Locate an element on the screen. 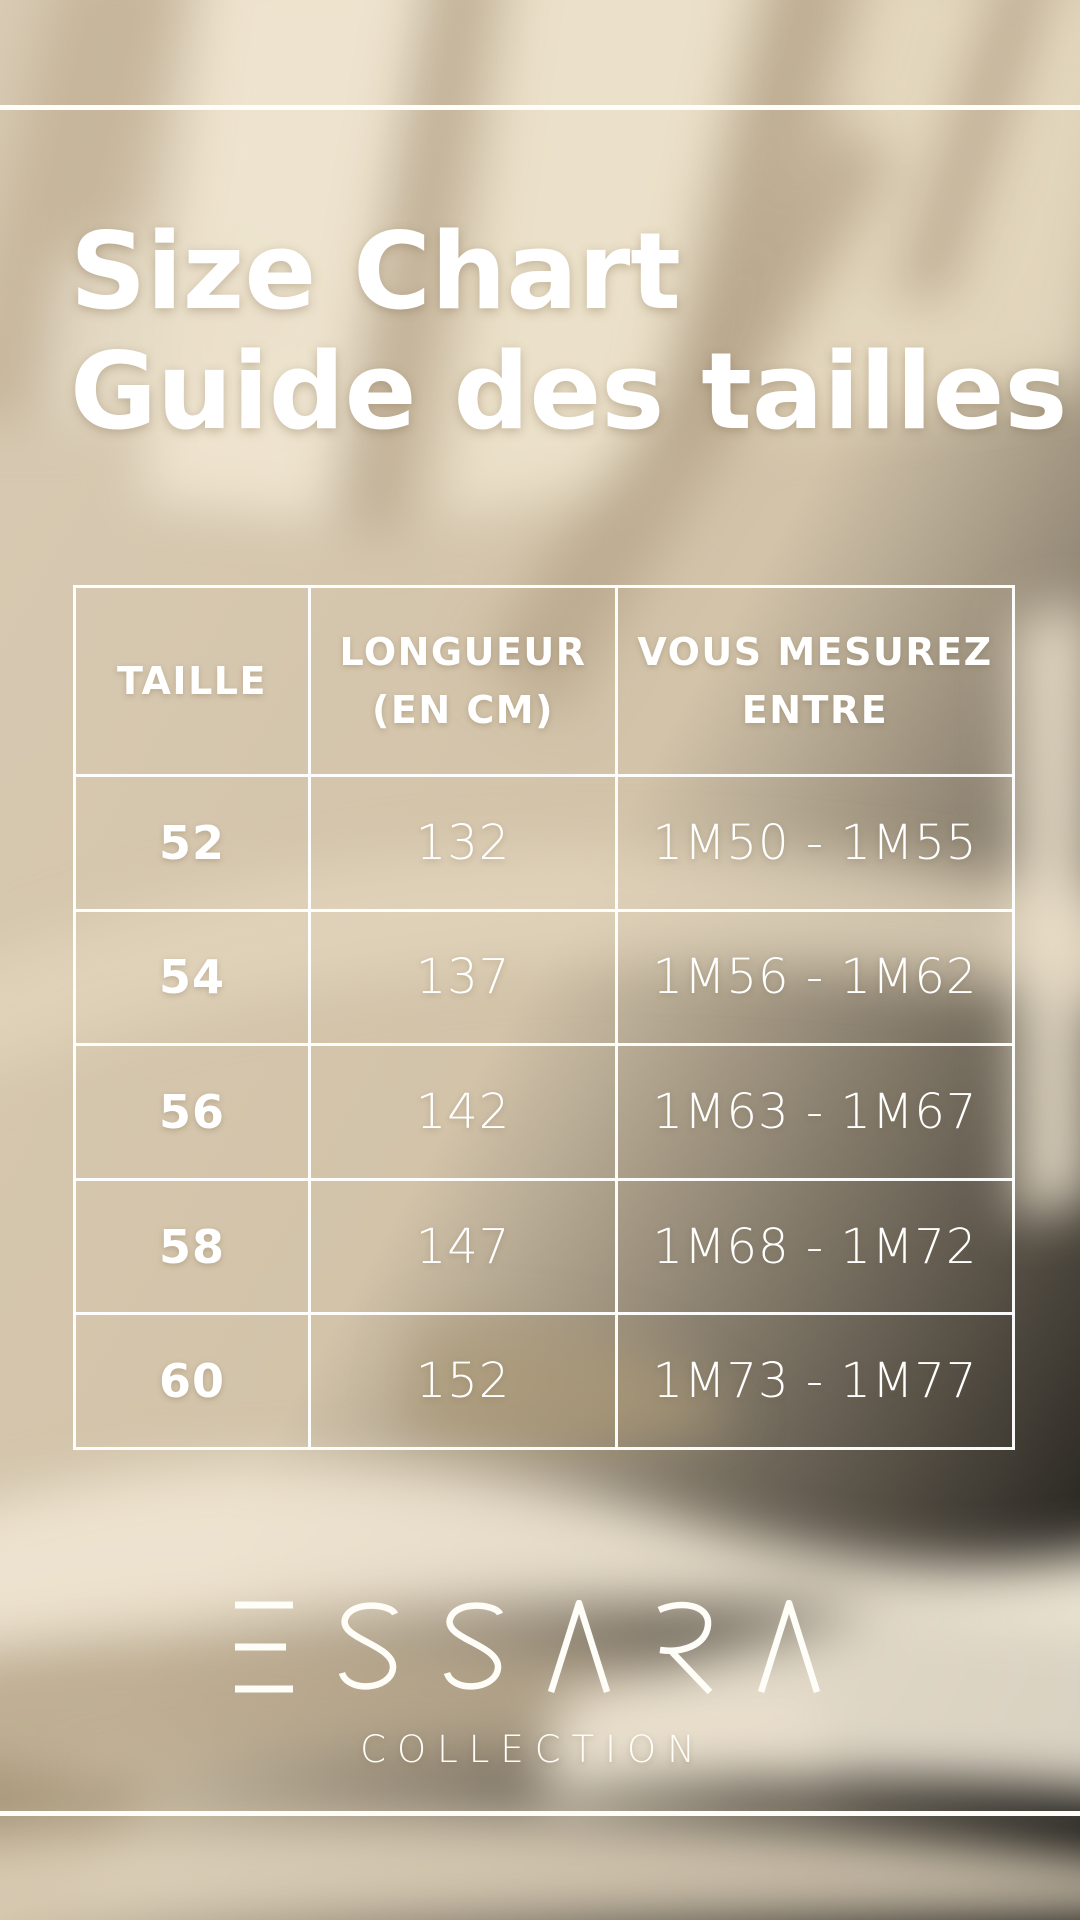 Image resolution: width=1080 pixels, height=1920 pixels. header-longueur-line2: (EN CM) is located at coordinates (463, 710).